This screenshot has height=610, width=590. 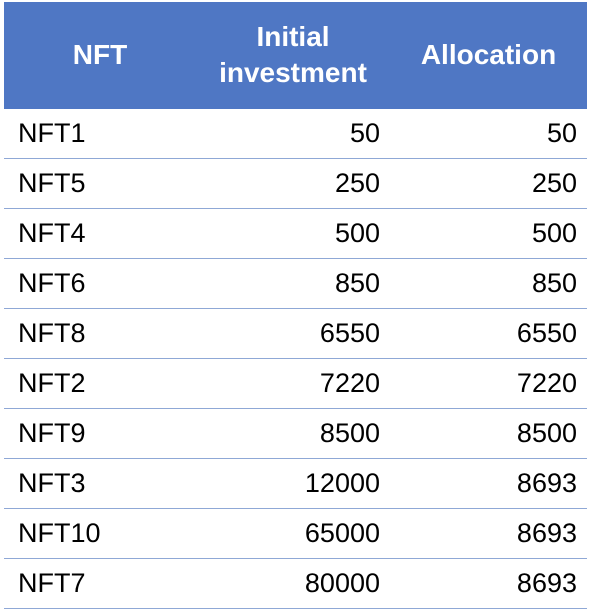 What do you see at coordinates (488, 383) in the screenshot?
I see `cell-allocation: 7220` at bounding box center [488, 383].